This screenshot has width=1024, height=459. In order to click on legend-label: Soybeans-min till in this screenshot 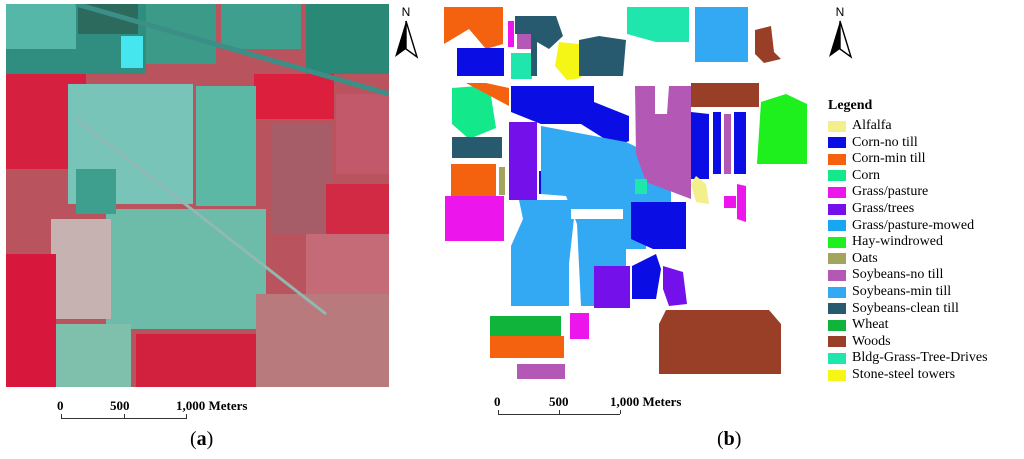, I will do `click(902, 291)`.